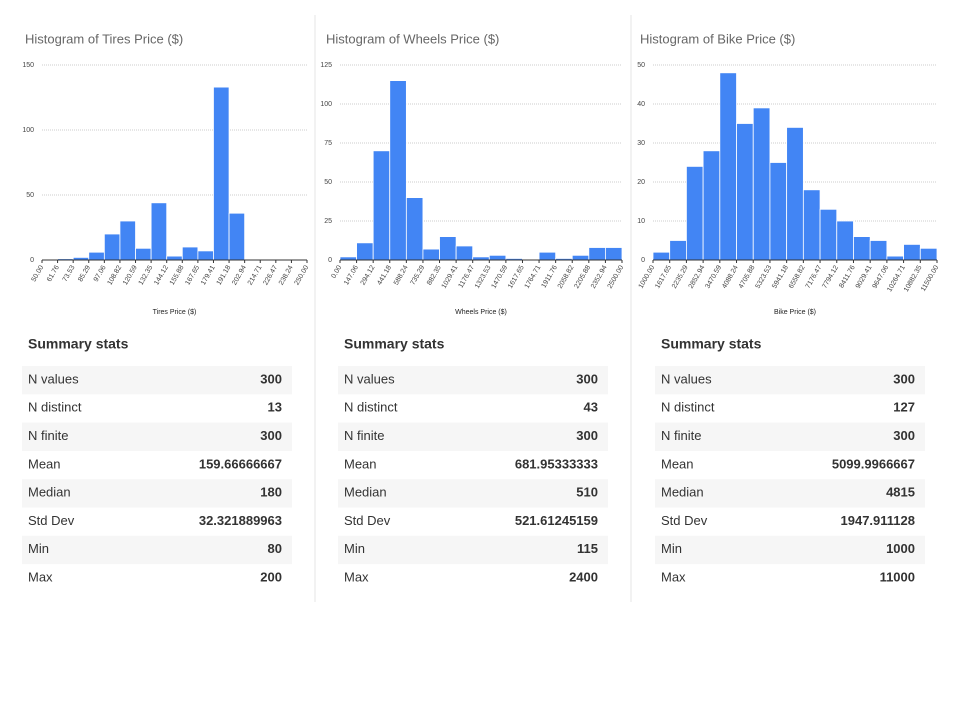 This screenshot has width=960, height=720. What do you see at coordinates (873, 463) in the screenshot?
I see `row-value: 5099.9966667` at bounding box center [873, 463].